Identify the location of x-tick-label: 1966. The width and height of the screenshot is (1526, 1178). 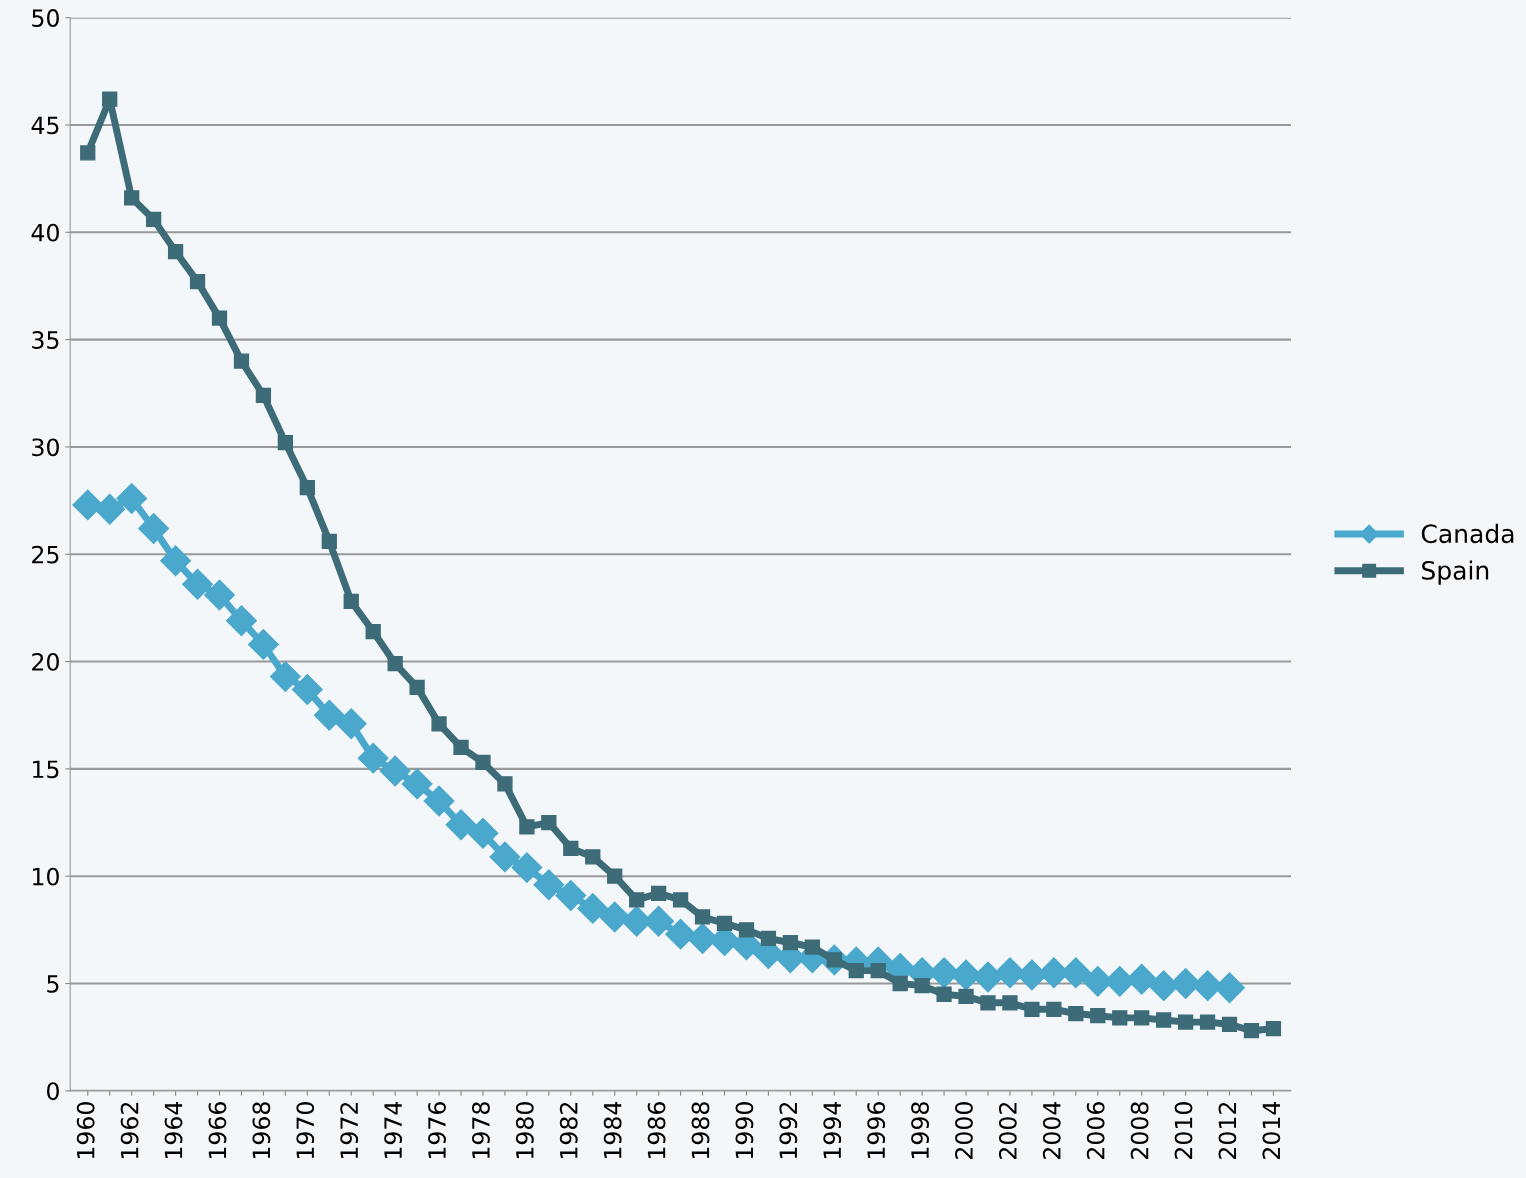
(217, 1130).